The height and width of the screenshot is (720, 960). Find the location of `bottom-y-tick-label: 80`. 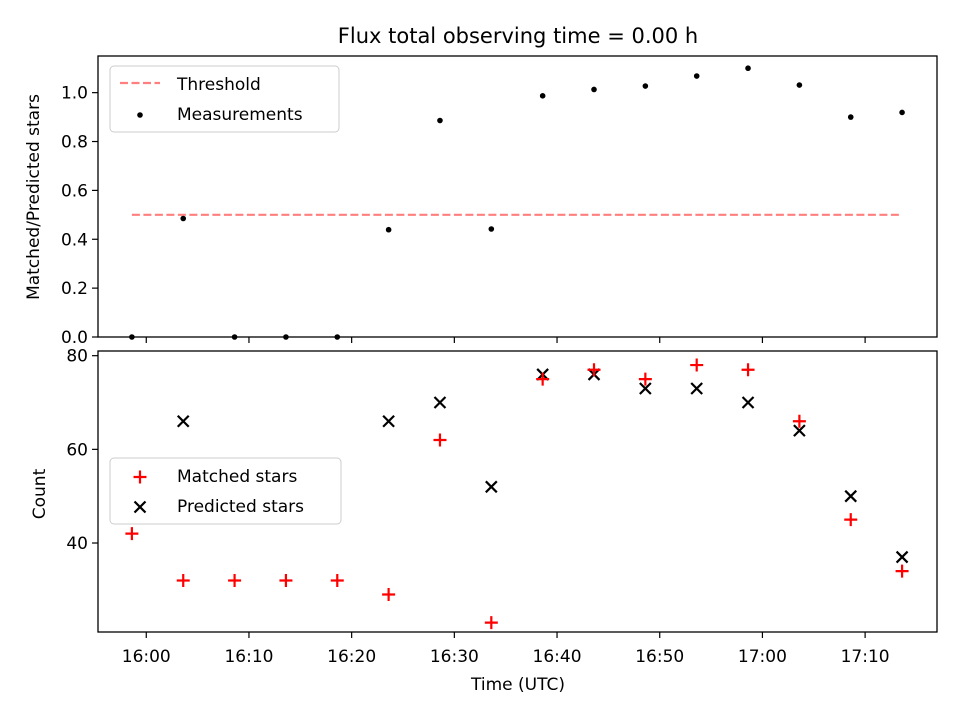

bottom-y-tick-label: 80 is located at coordinates (77, 357).